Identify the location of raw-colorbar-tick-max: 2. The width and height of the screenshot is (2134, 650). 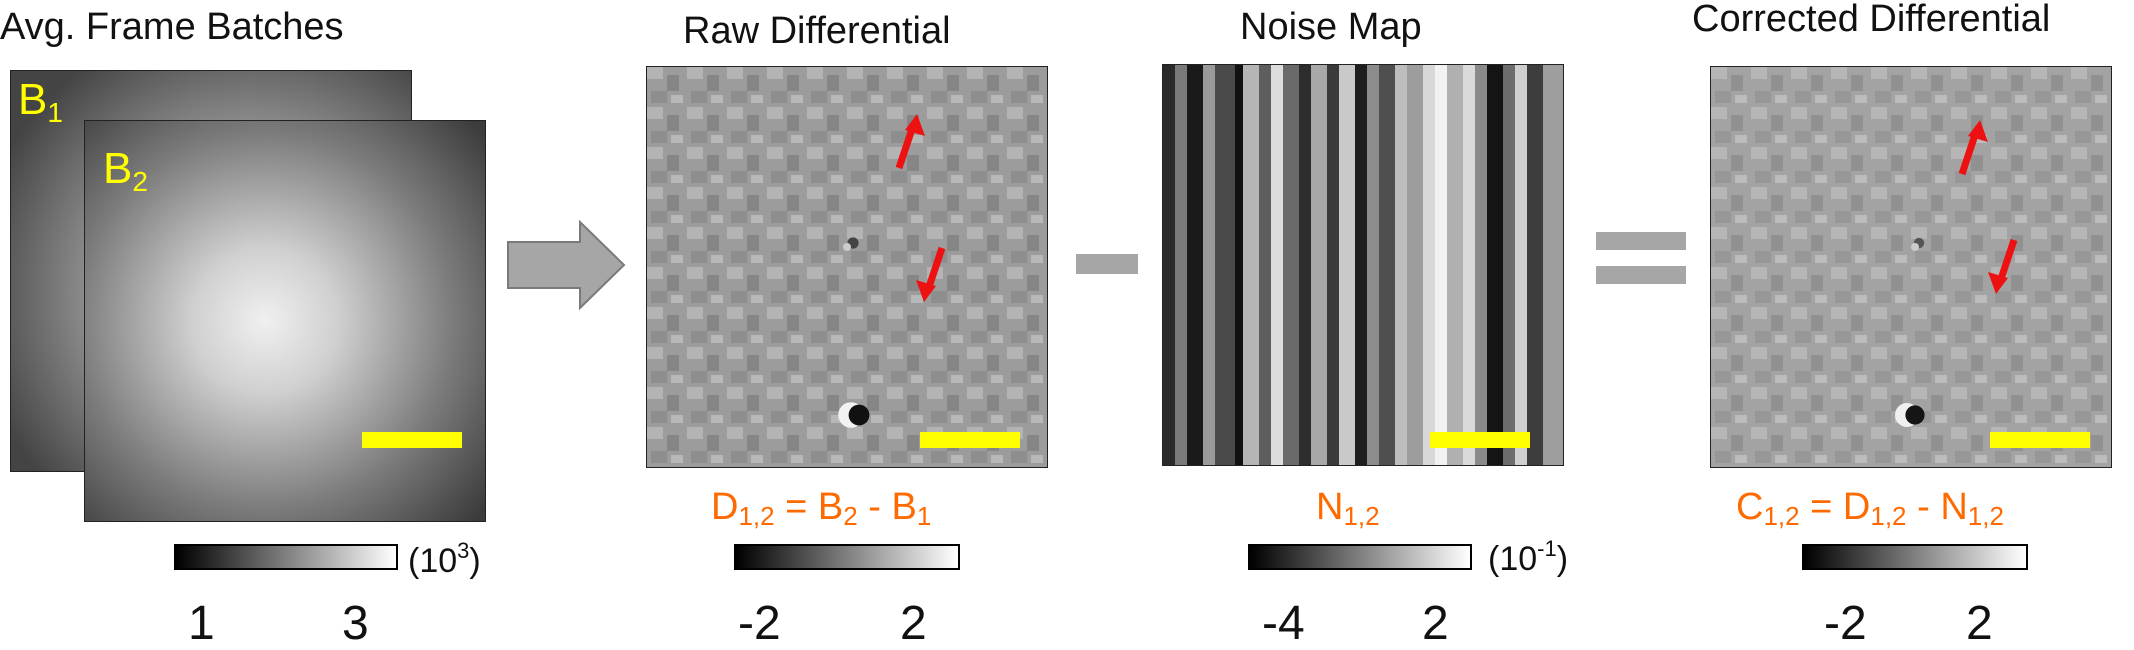
(913, 623).